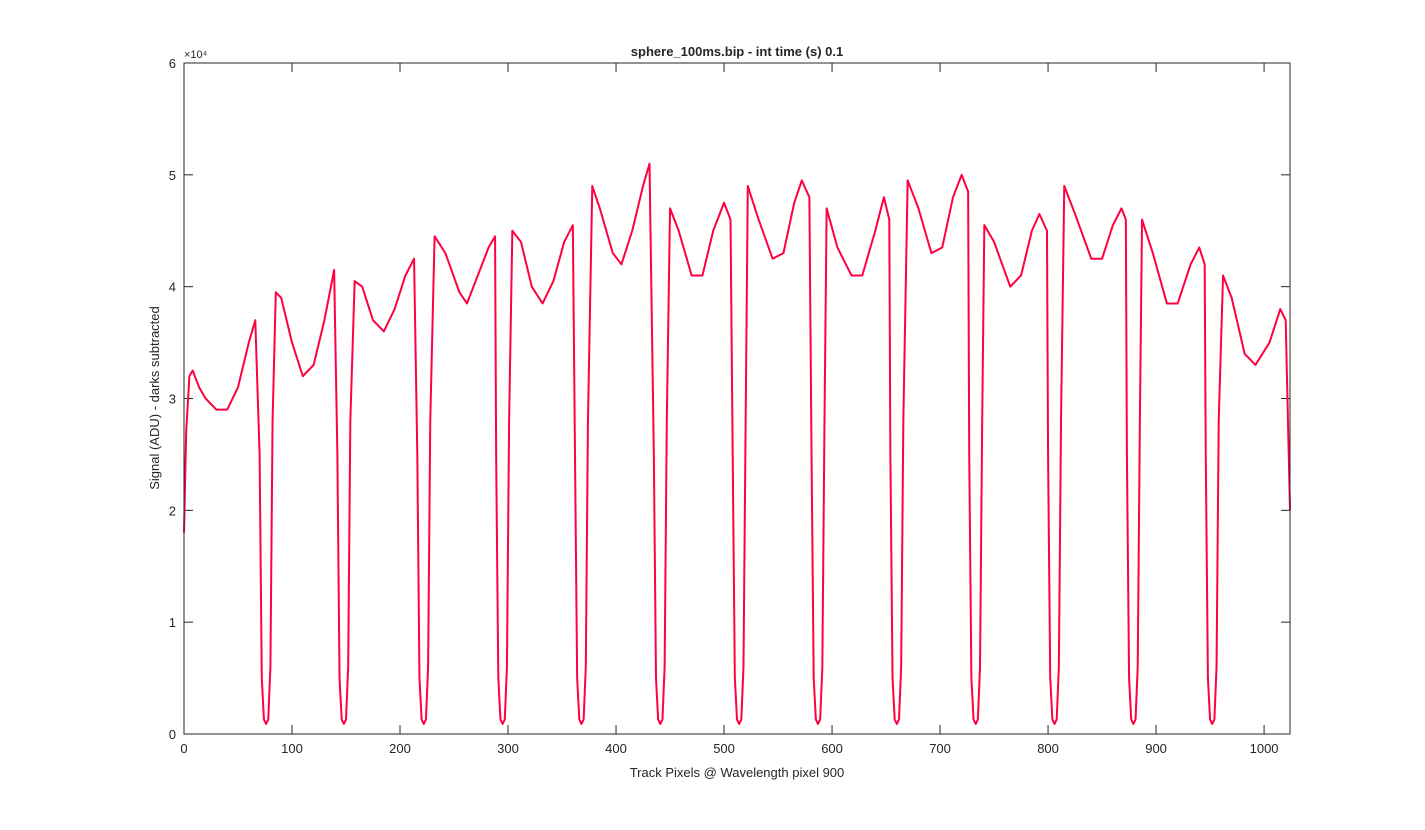 The image size is (1425, 830). I want to click on x-tick-label: 100, so click(292, 748).